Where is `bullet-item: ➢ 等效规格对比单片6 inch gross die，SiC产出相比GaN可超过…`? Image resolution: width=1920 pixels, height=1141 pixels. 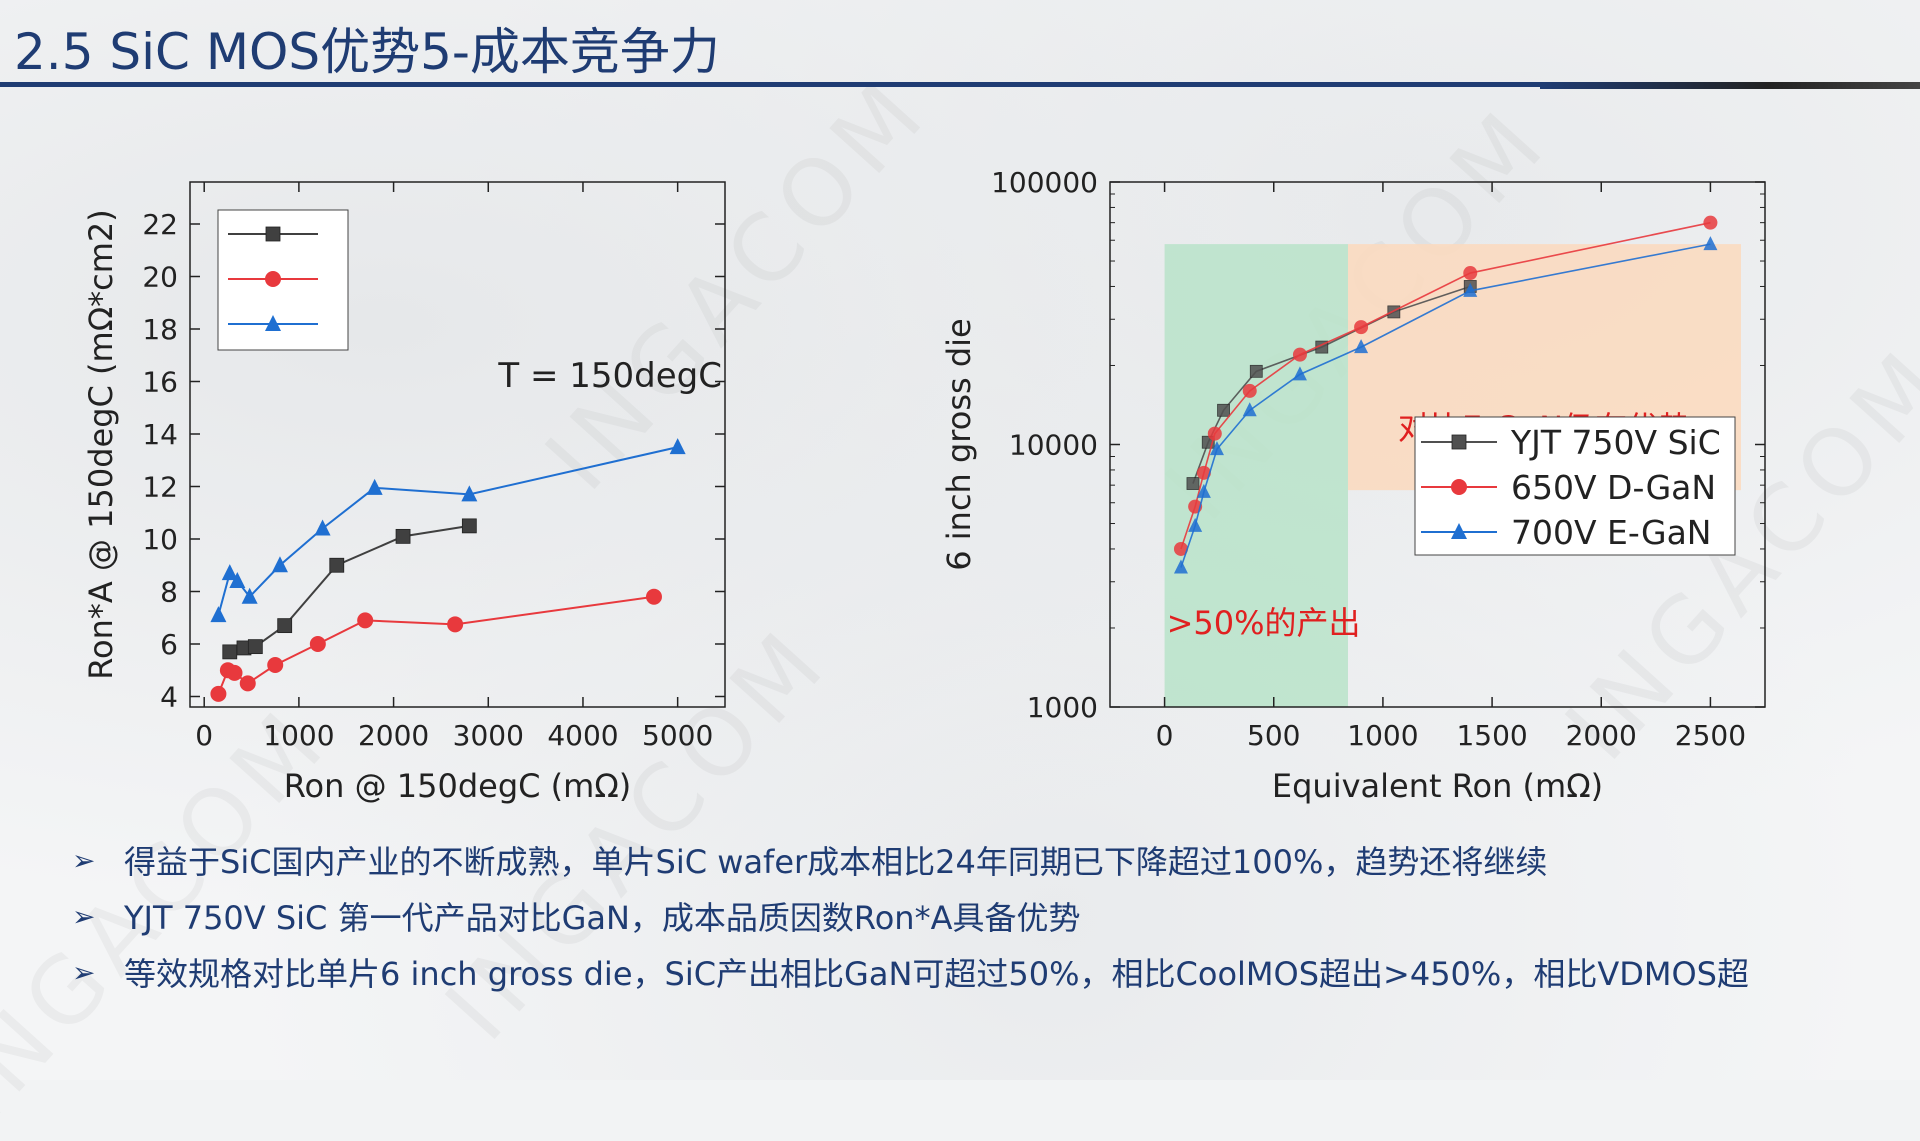
bullet-item: ➢ 等效规格对比单片6 inch gross die，SiC产出相比GaN可超过… is located at coordinates (972, 972).